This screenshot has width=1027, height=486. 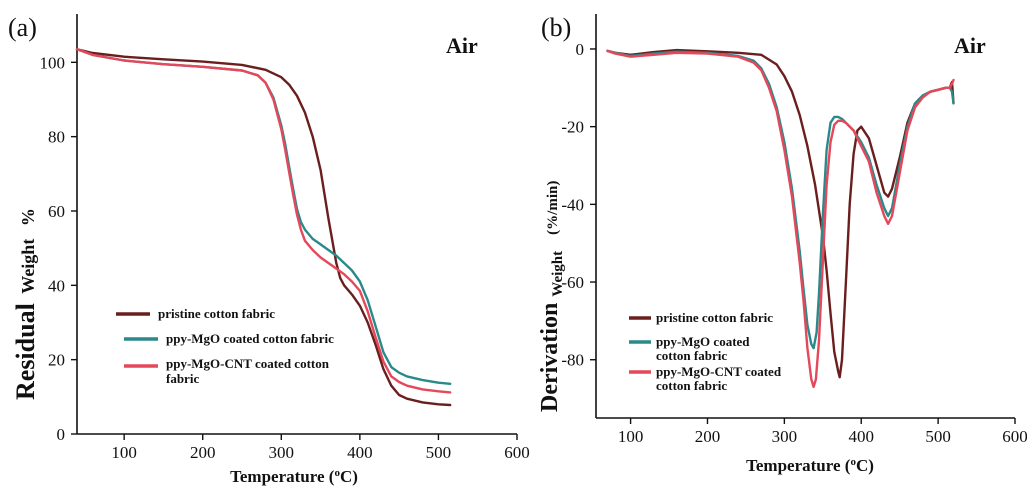 I want to click on panel-a-x-axis-title: Temperature (oC), so click(x=294, y=476).